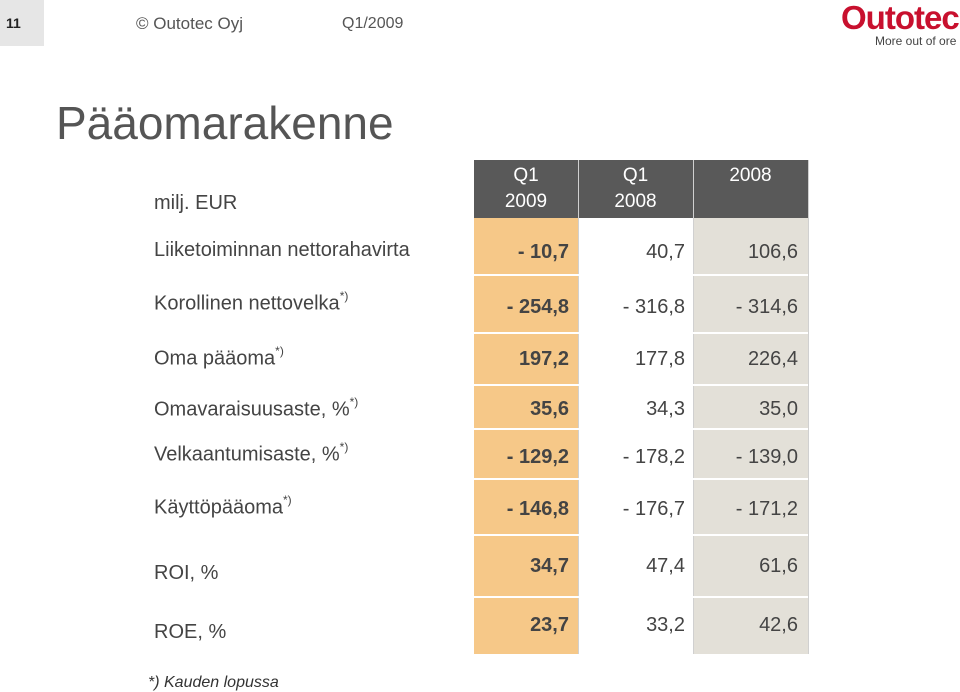 The height and width of the screenshot is (692, 960). I want to click on footnote: *) Kauden lopussa, so click(213, 682).